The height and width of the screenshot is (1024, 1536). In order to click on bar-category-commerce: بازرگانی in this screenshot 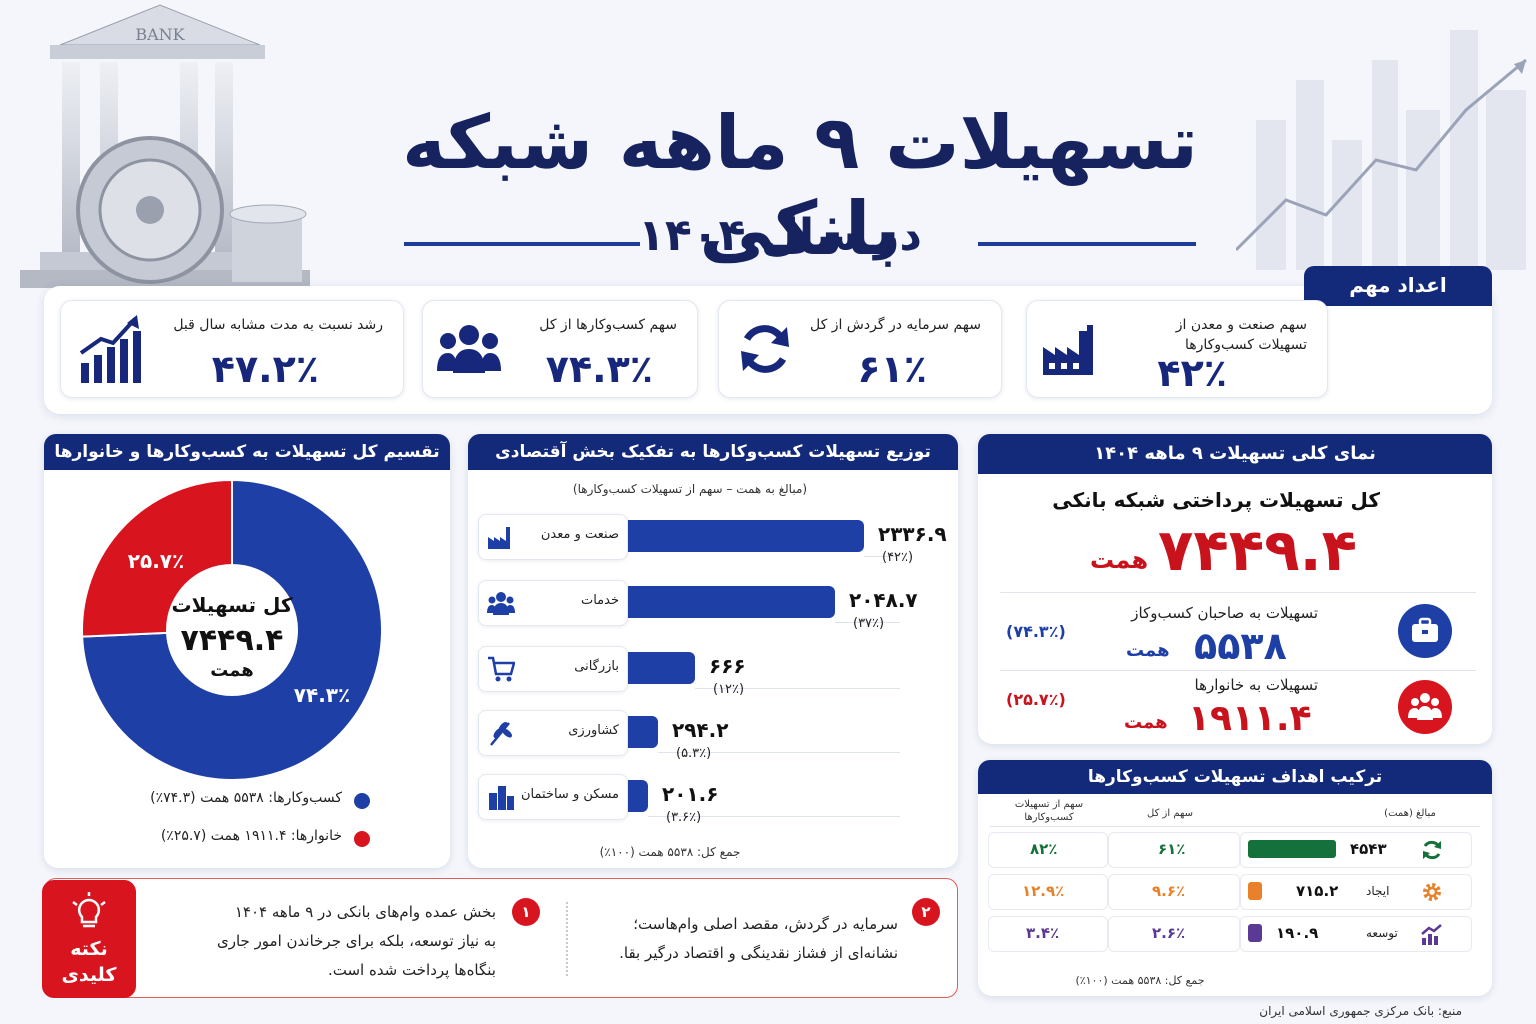, I will do `click(553, 669)`.